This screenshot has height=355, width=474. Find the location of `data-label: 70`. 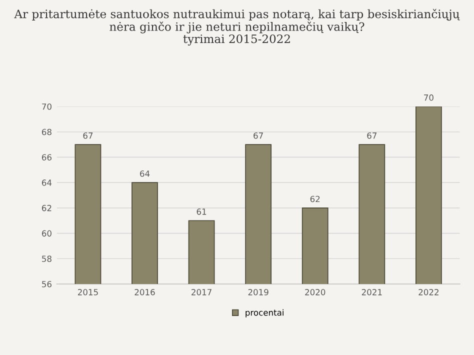

data-label: 70 is located at coordinates (429, 97).